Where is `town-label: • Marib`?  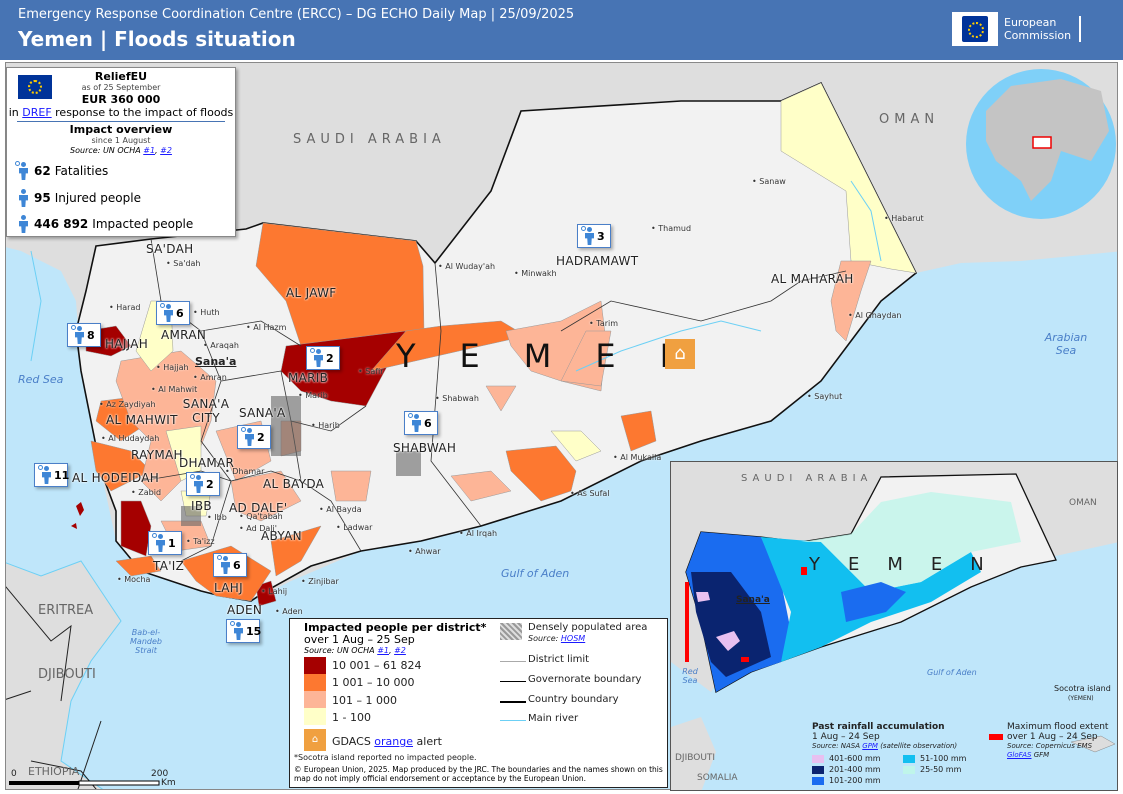 town-label: • Marib is located at coordinates (313, 395).